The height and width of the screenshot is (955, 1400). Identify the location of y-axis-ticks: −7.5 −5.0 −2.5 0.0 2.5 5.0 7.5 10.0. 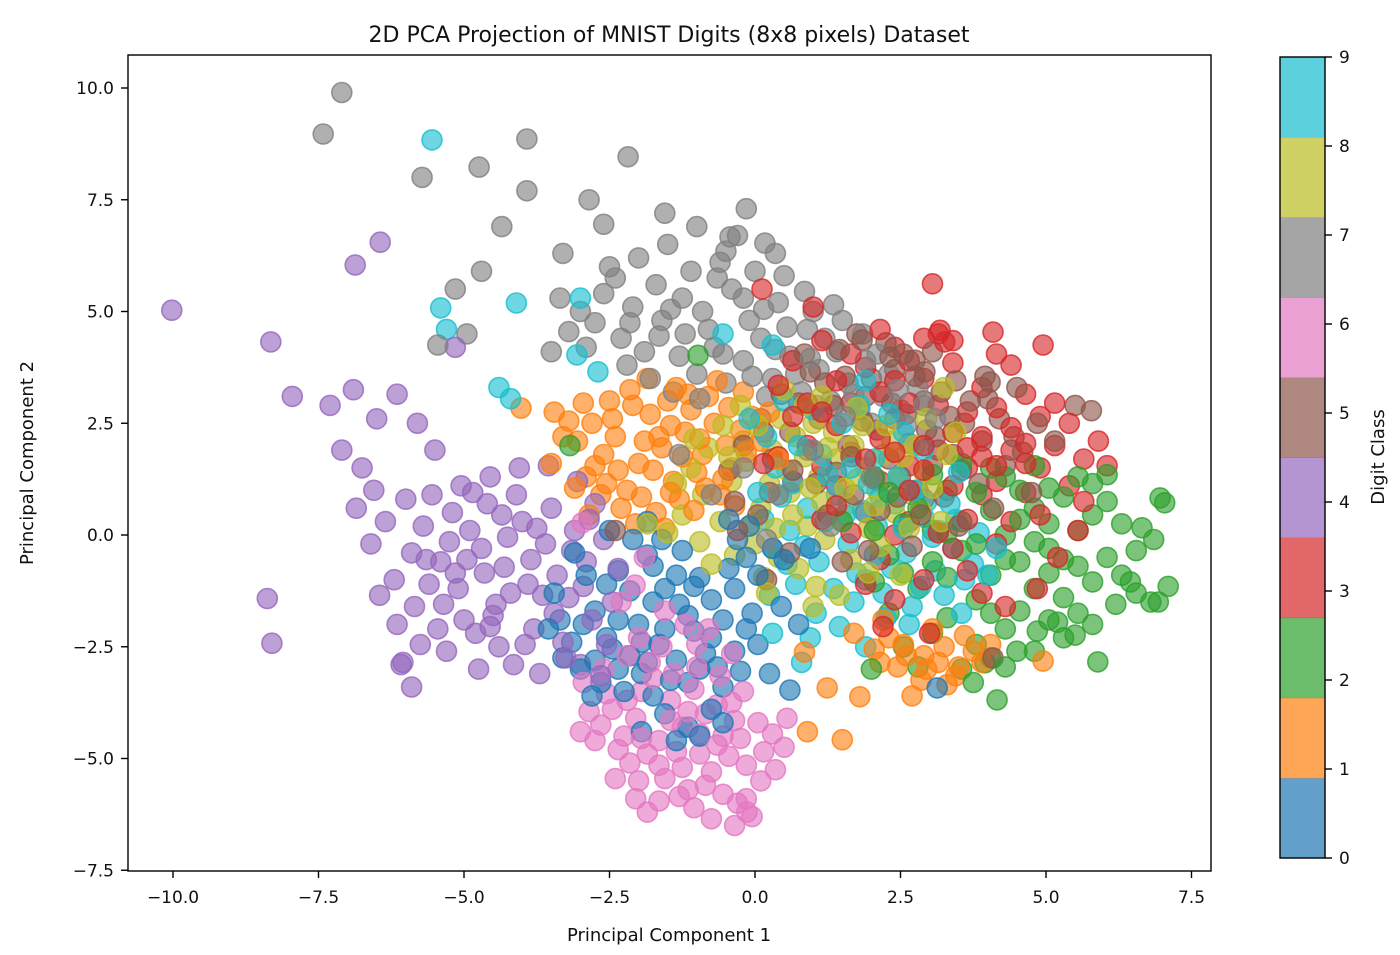
(100, 480).